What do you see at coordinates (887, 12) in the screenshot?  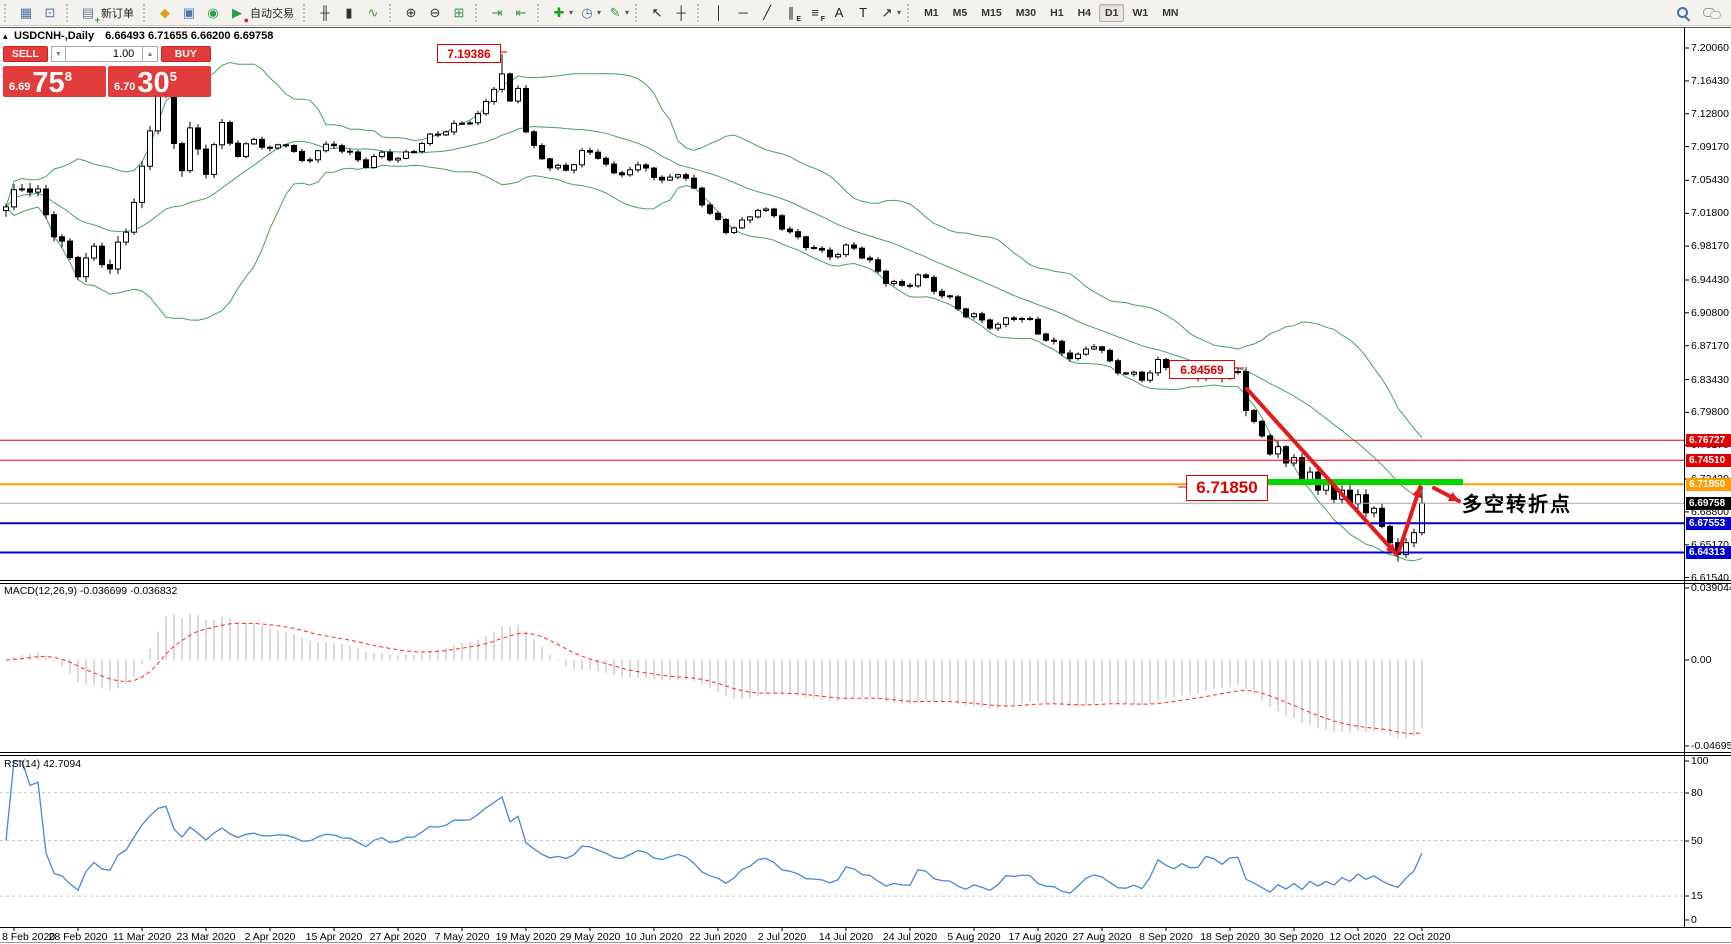 I see `arrows-tool-icon: ↗` at bounding box center [887, 12].